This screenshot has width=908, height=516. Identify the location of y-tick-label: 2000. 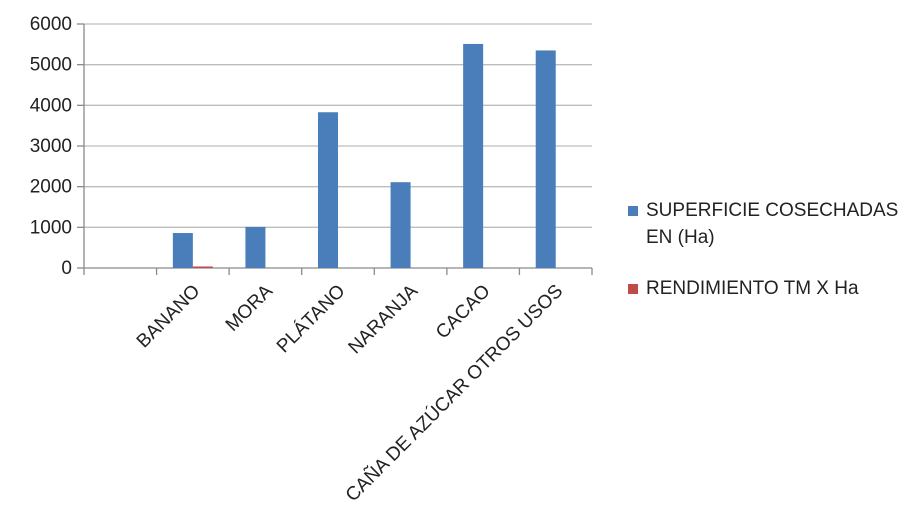
(51, 187).